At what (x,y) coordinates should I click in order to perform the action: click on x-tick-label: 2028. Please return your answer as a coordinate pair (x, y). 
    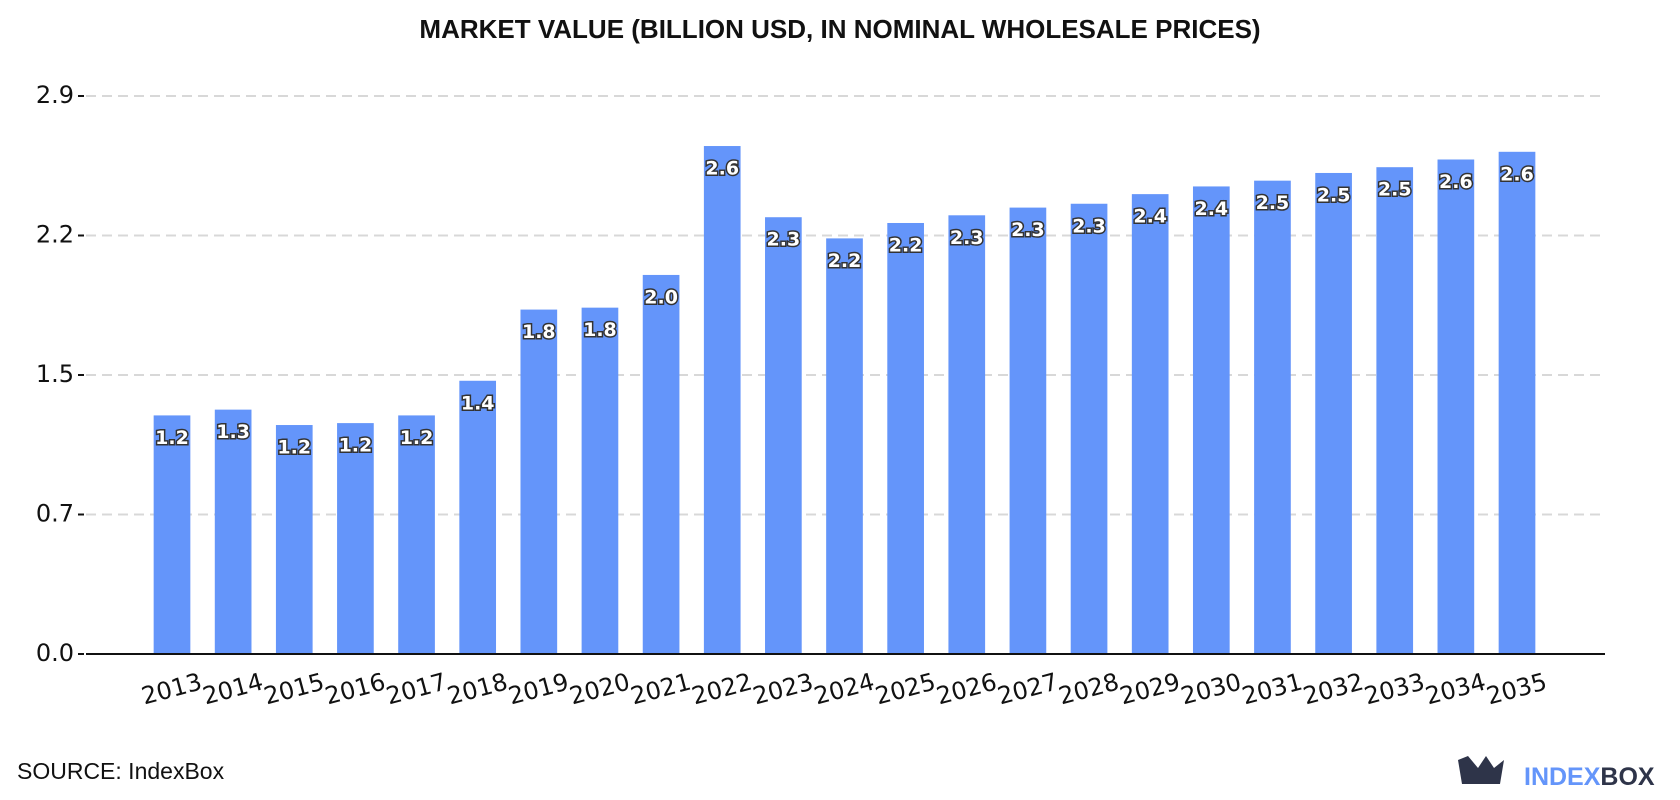
    Looking at the image, I should click on (1089, 689).